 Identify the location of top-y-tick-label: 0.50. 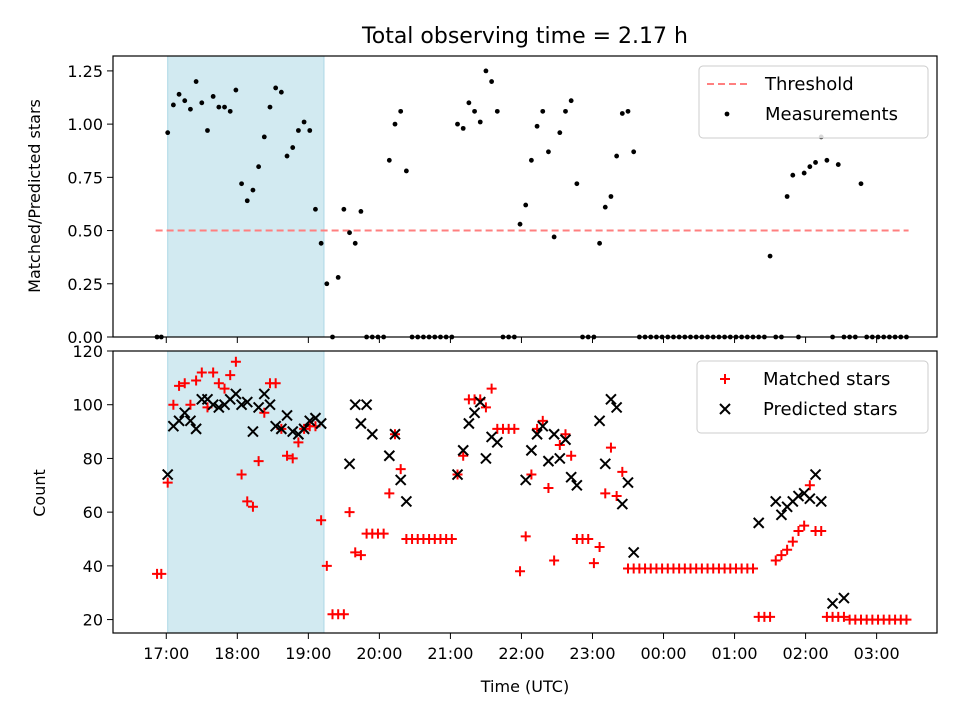
(85, 231).